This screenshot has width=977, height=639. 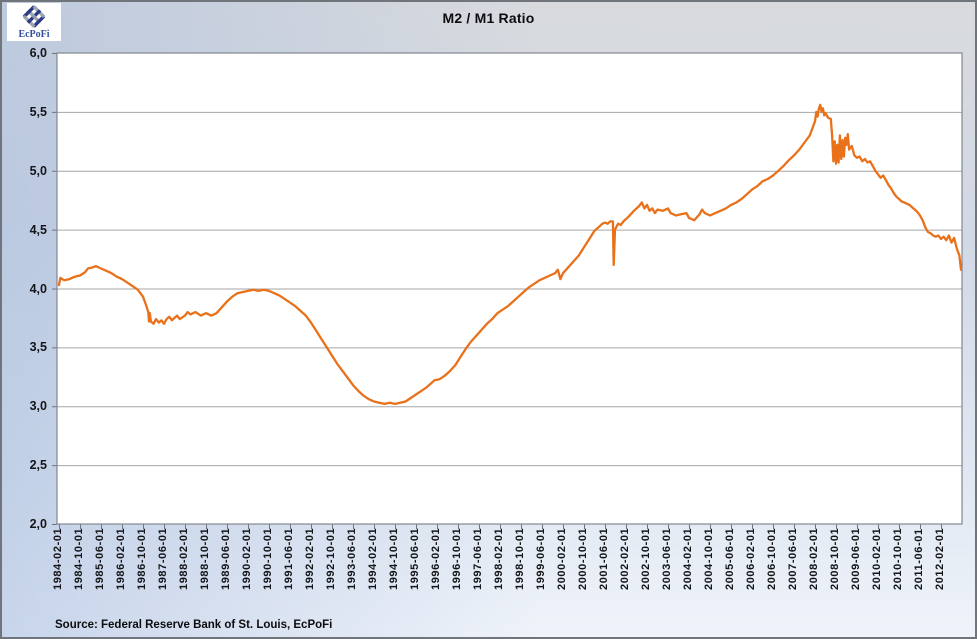 I want to click on x-tick-label: 1996-10-01, so click(x=457, y=559).